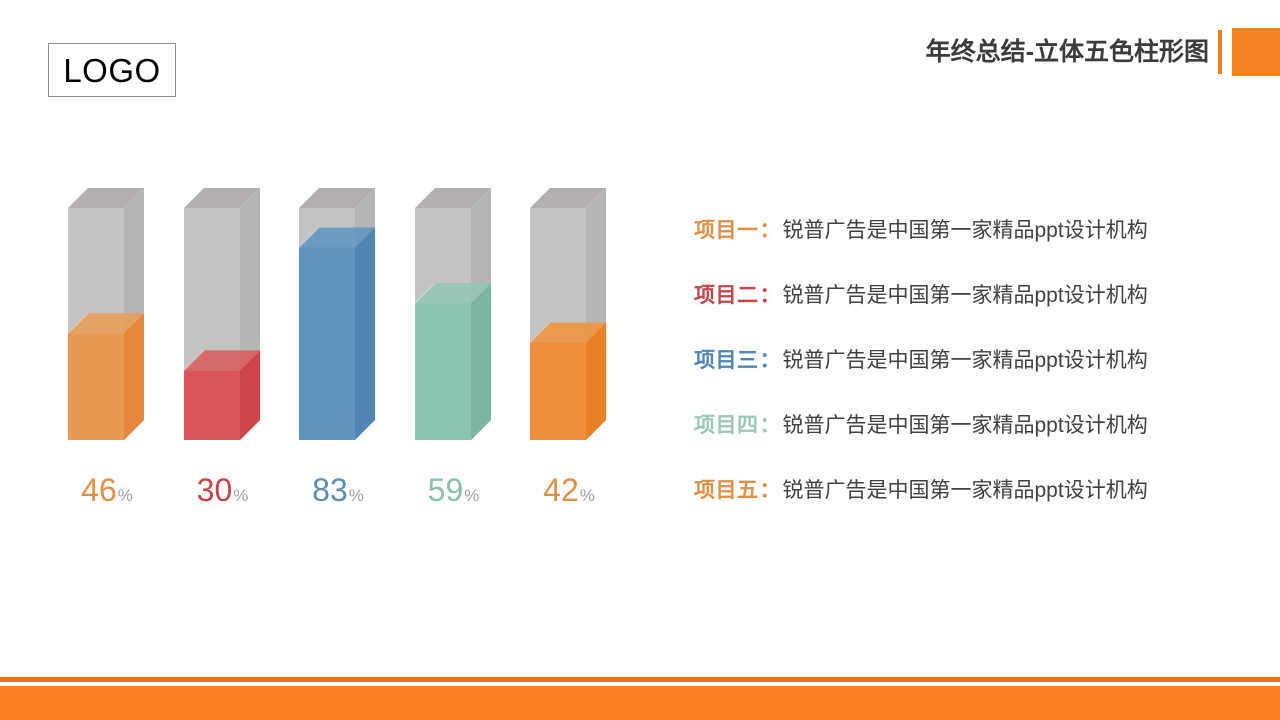 The height and width of the screenshot is (720, 1280). What do you see at coordinates (770, 230) in the screenshot?
I see `legend-item-colon-1: ：` at bounding box center [770, 230].